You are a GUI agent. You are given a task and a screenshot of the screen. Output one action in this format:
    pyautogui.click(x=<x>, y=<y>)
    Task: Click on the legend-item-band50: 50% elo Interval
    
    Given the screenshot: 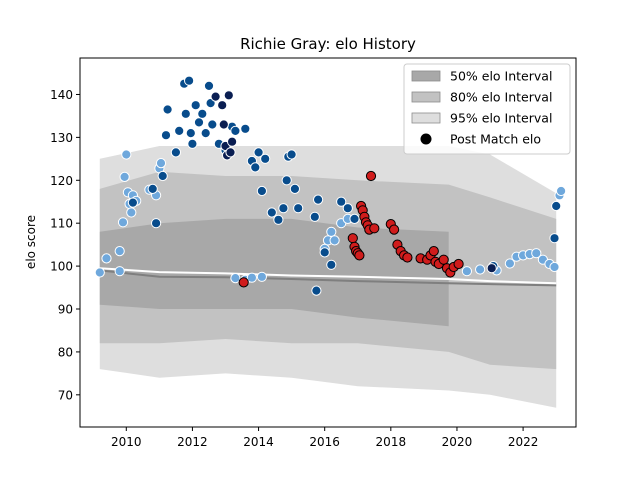 What is the action you would take?
    pyautogui.click(x=481, y=76)
    